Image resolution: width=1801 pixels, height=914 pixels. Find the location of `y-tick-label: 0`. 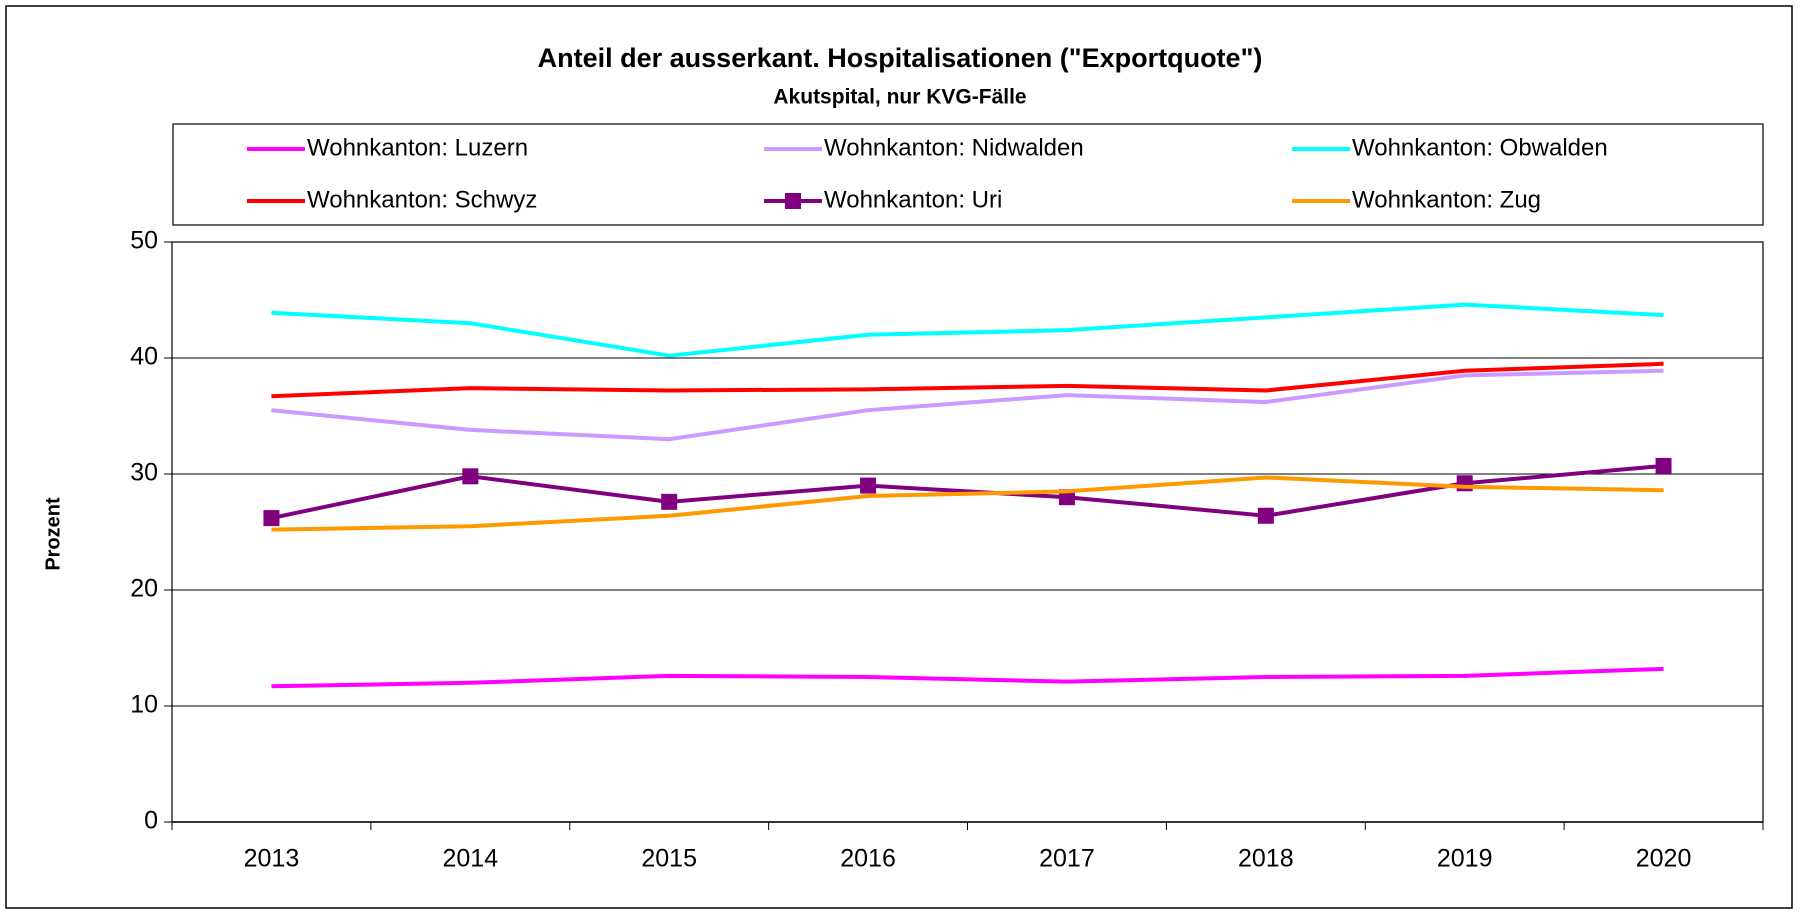

y-tick-label: 0 is located at coordinates (151, 821).